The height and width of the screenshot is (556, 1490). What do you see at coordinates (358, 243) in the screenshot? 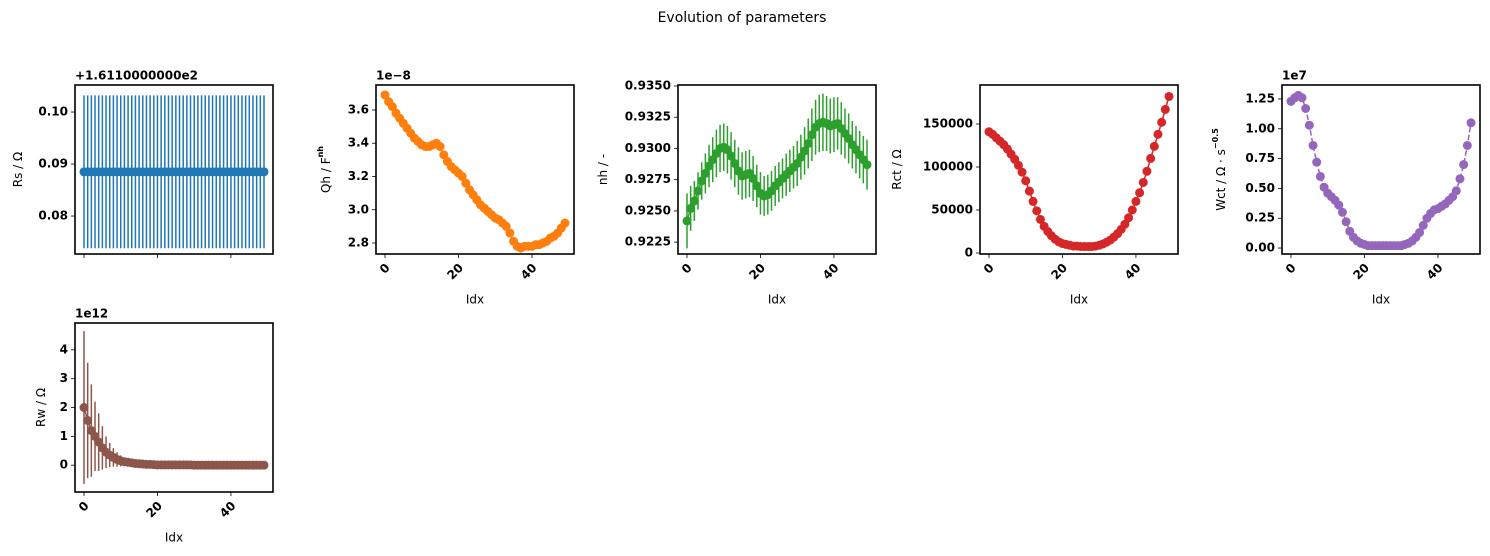
I see `y-tick-label: 2.8` at bounding box center [358, 243].